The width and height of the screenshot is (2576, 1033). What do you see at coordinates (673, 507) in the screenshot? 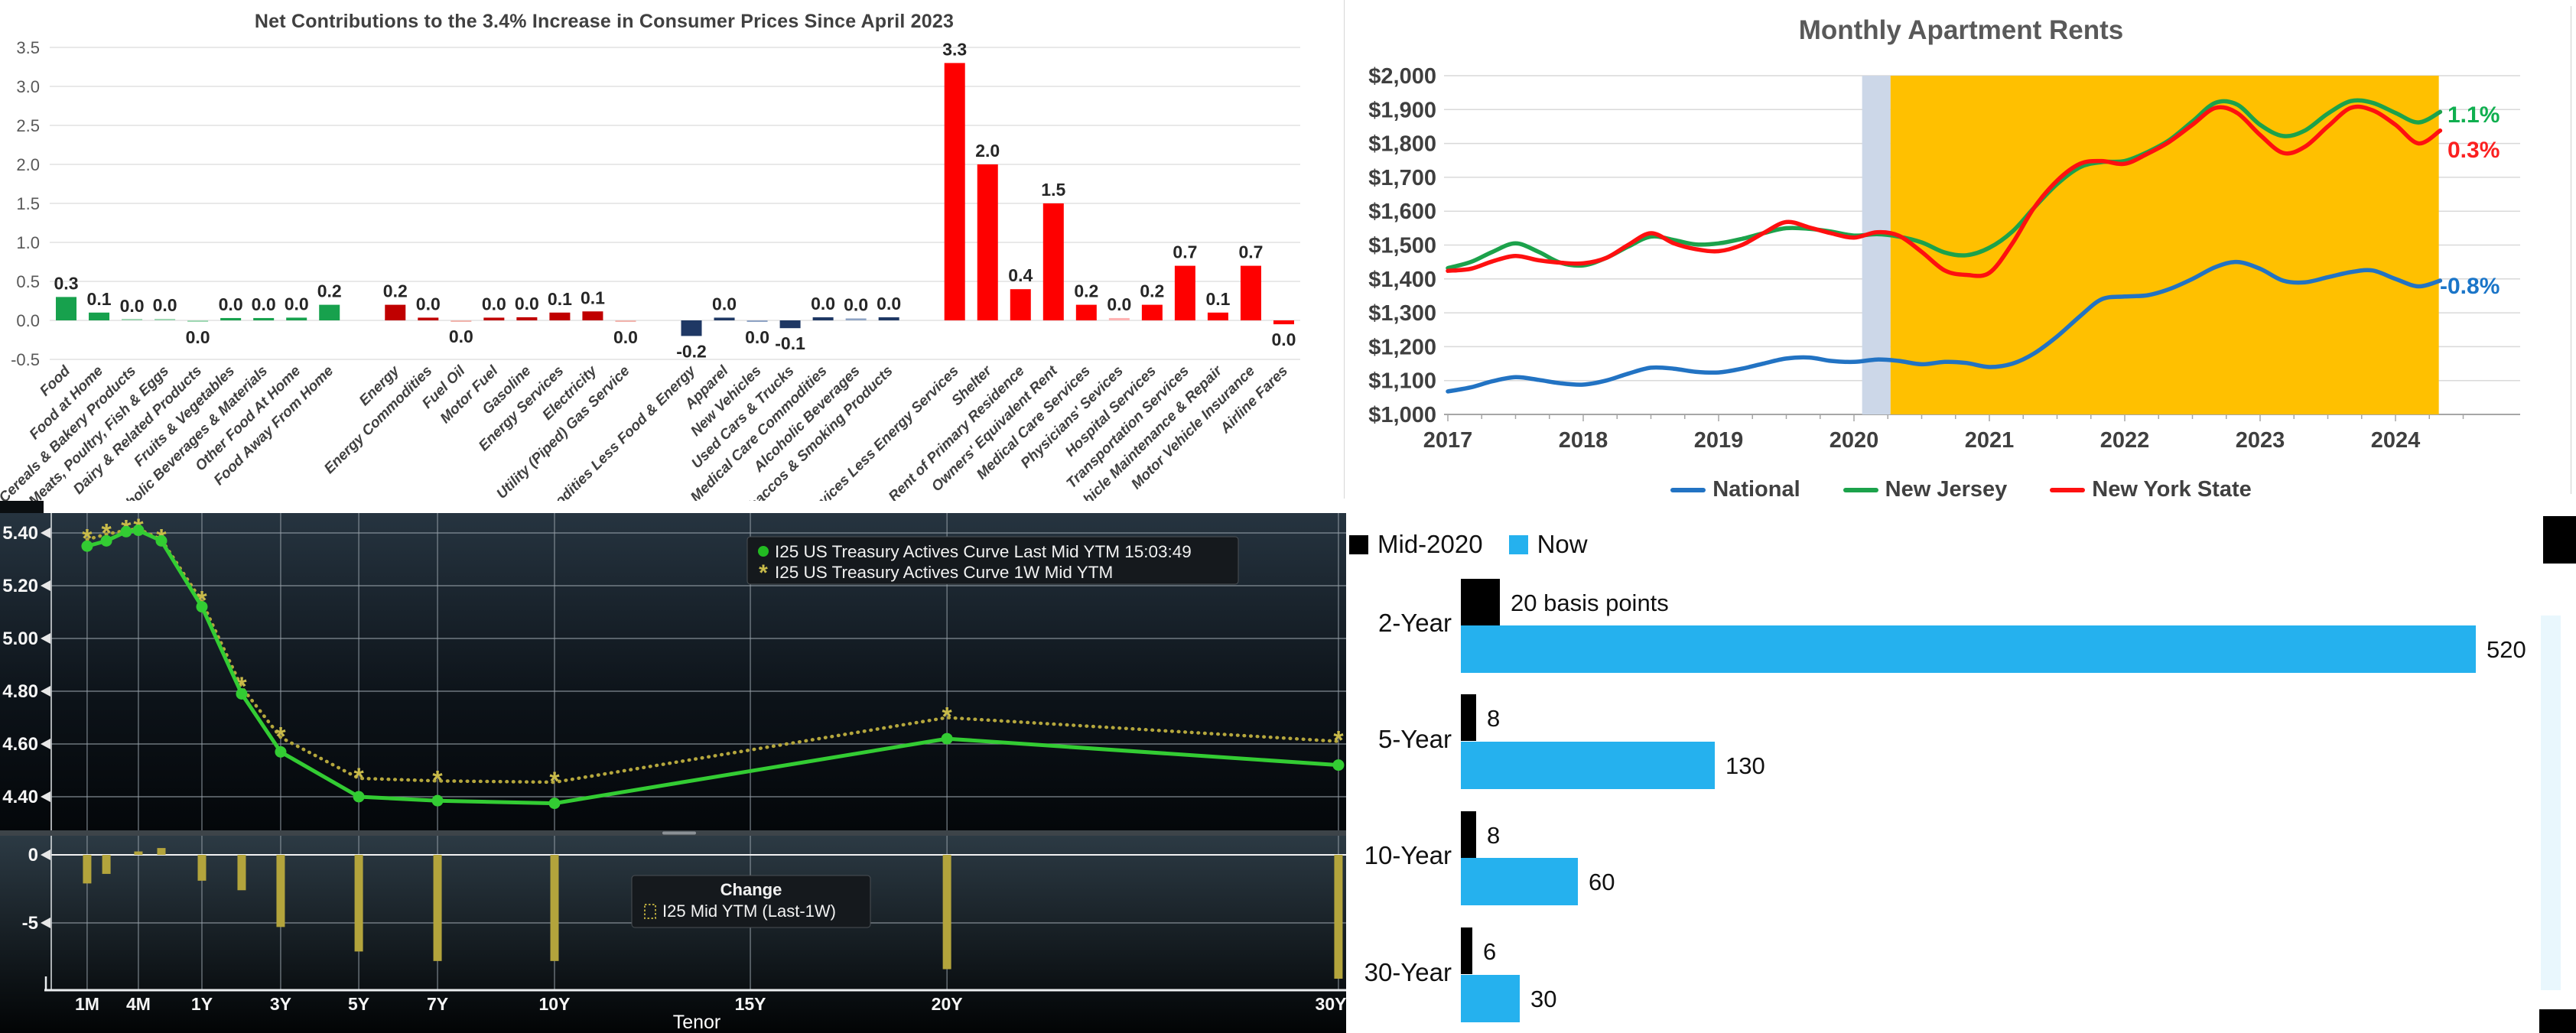
I see `top-gap` at bounding box center [673, 507].